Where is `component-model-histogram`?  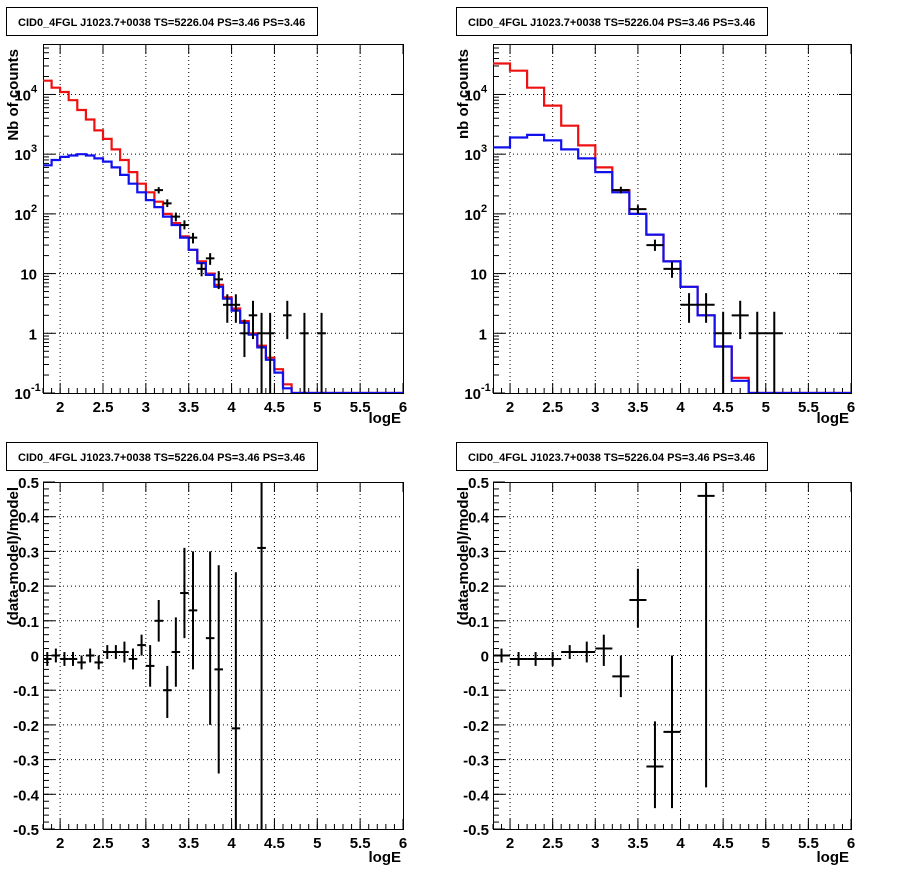 component-model-histogram is located at coordinates (672, 263).